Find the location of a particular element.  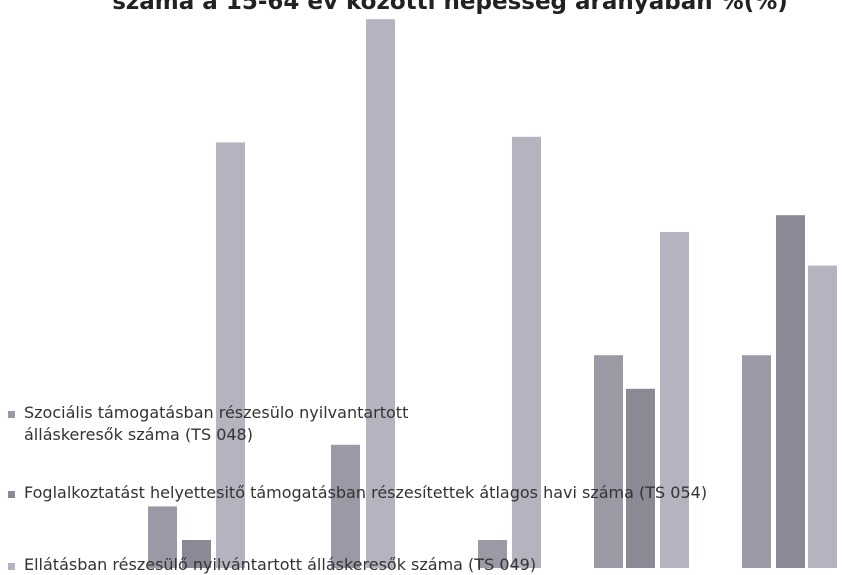

bar-s2-c5 is located at coordinates (790, 391).